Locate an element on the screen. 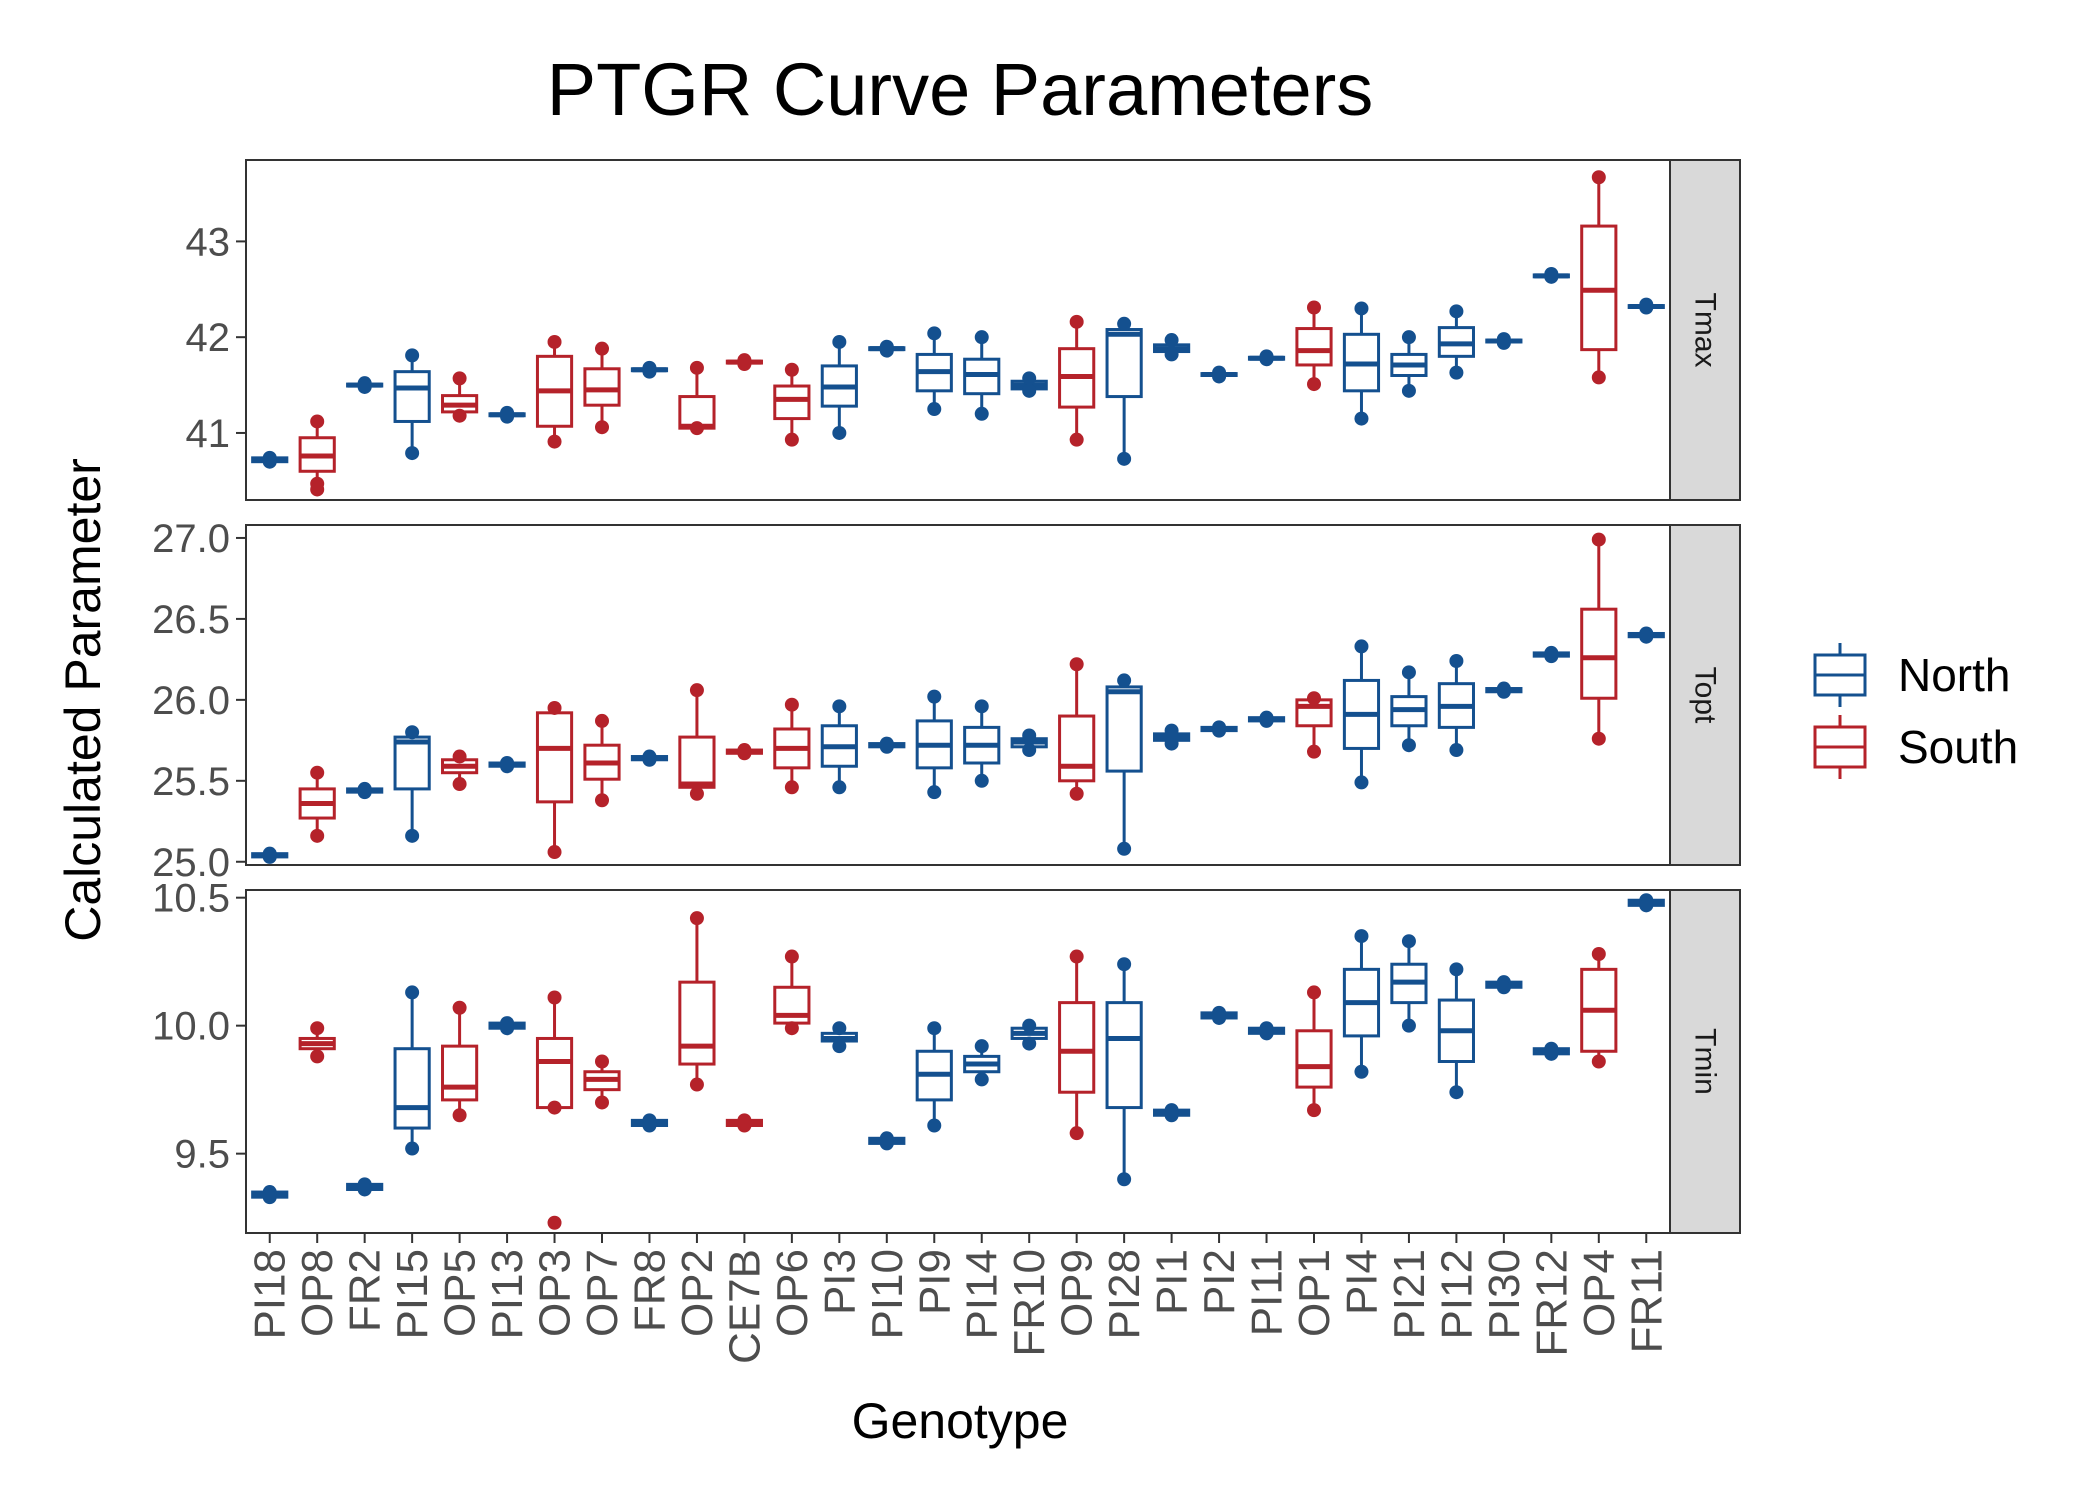 The image size is (2100, 1500). x-tick-label: PI21 is located at coordinates (1409, 1294).